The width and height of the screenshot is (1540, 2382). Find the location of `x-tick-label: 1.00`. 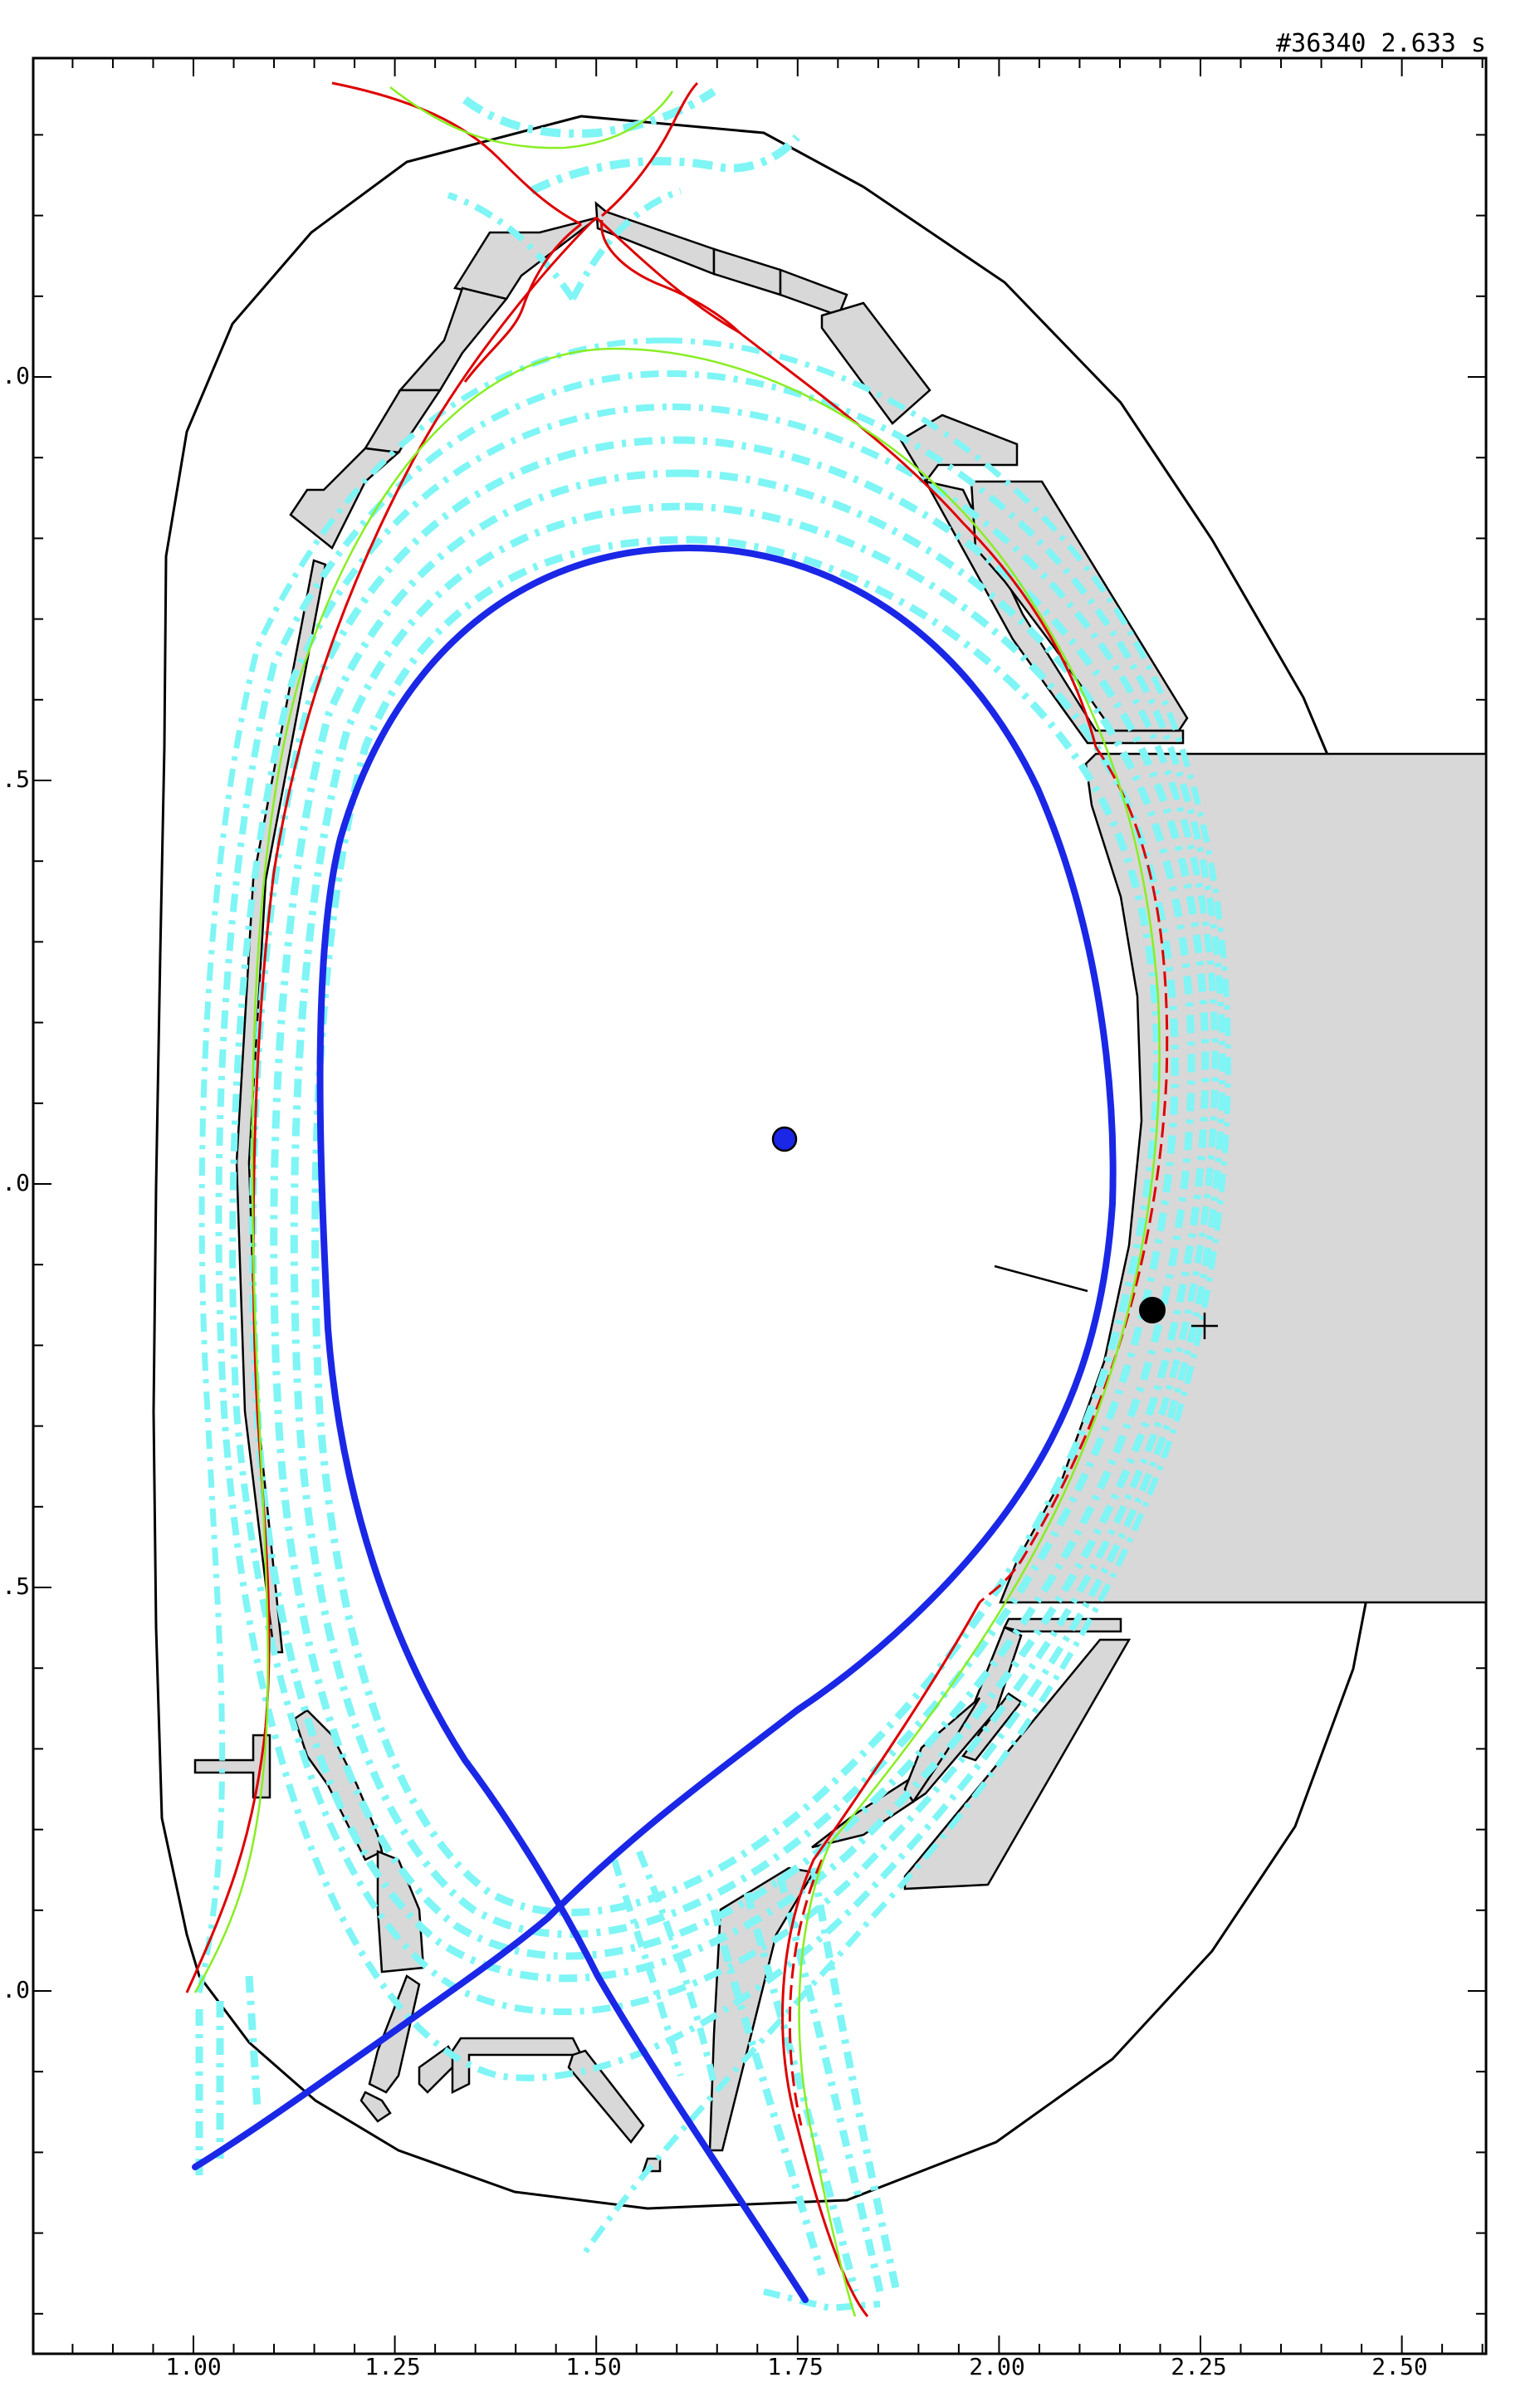

x-tick-label: 1.00 is located at coordinates (193, 2366).